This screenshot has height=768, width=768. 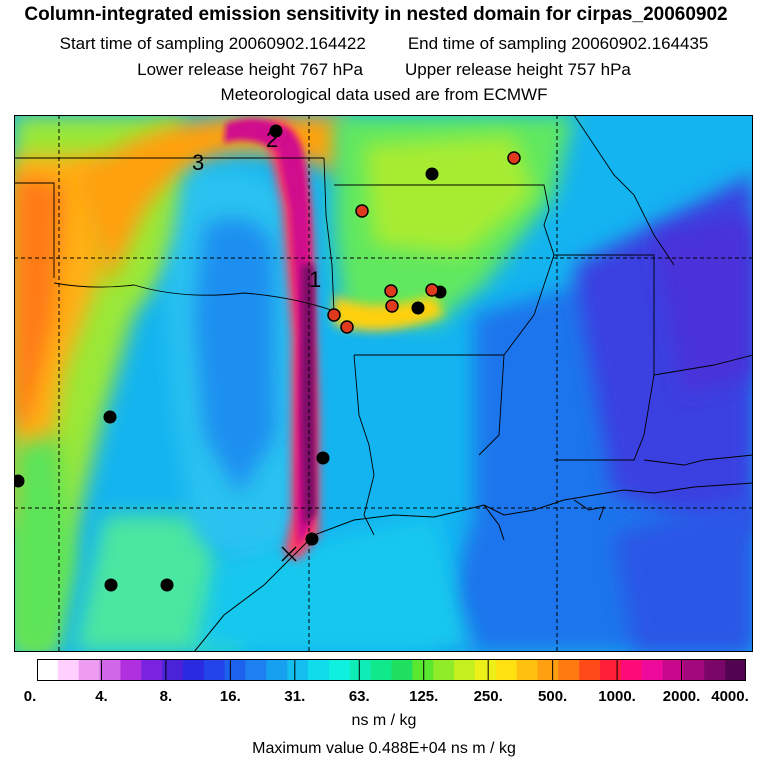 What do you see at coordinates (424, 696) in the screenshot?
I see `color-scale-tick-label: 125.` at bounding box center [424, 696].